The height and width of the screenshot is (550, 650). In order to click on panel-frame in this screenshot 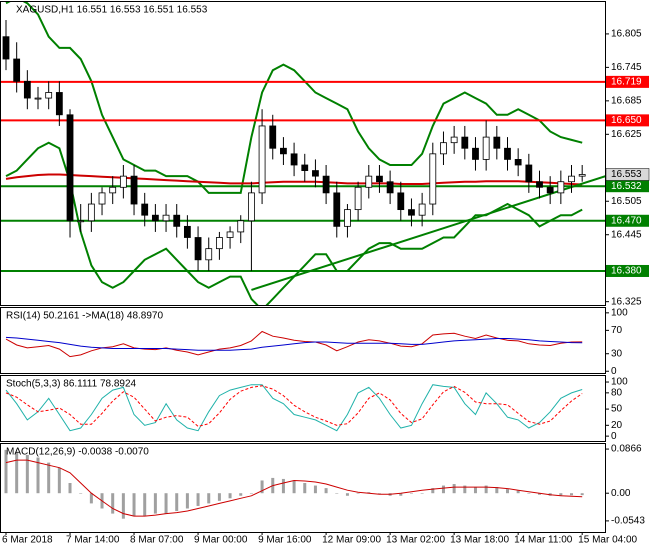, I will do `click(303, 408)`.